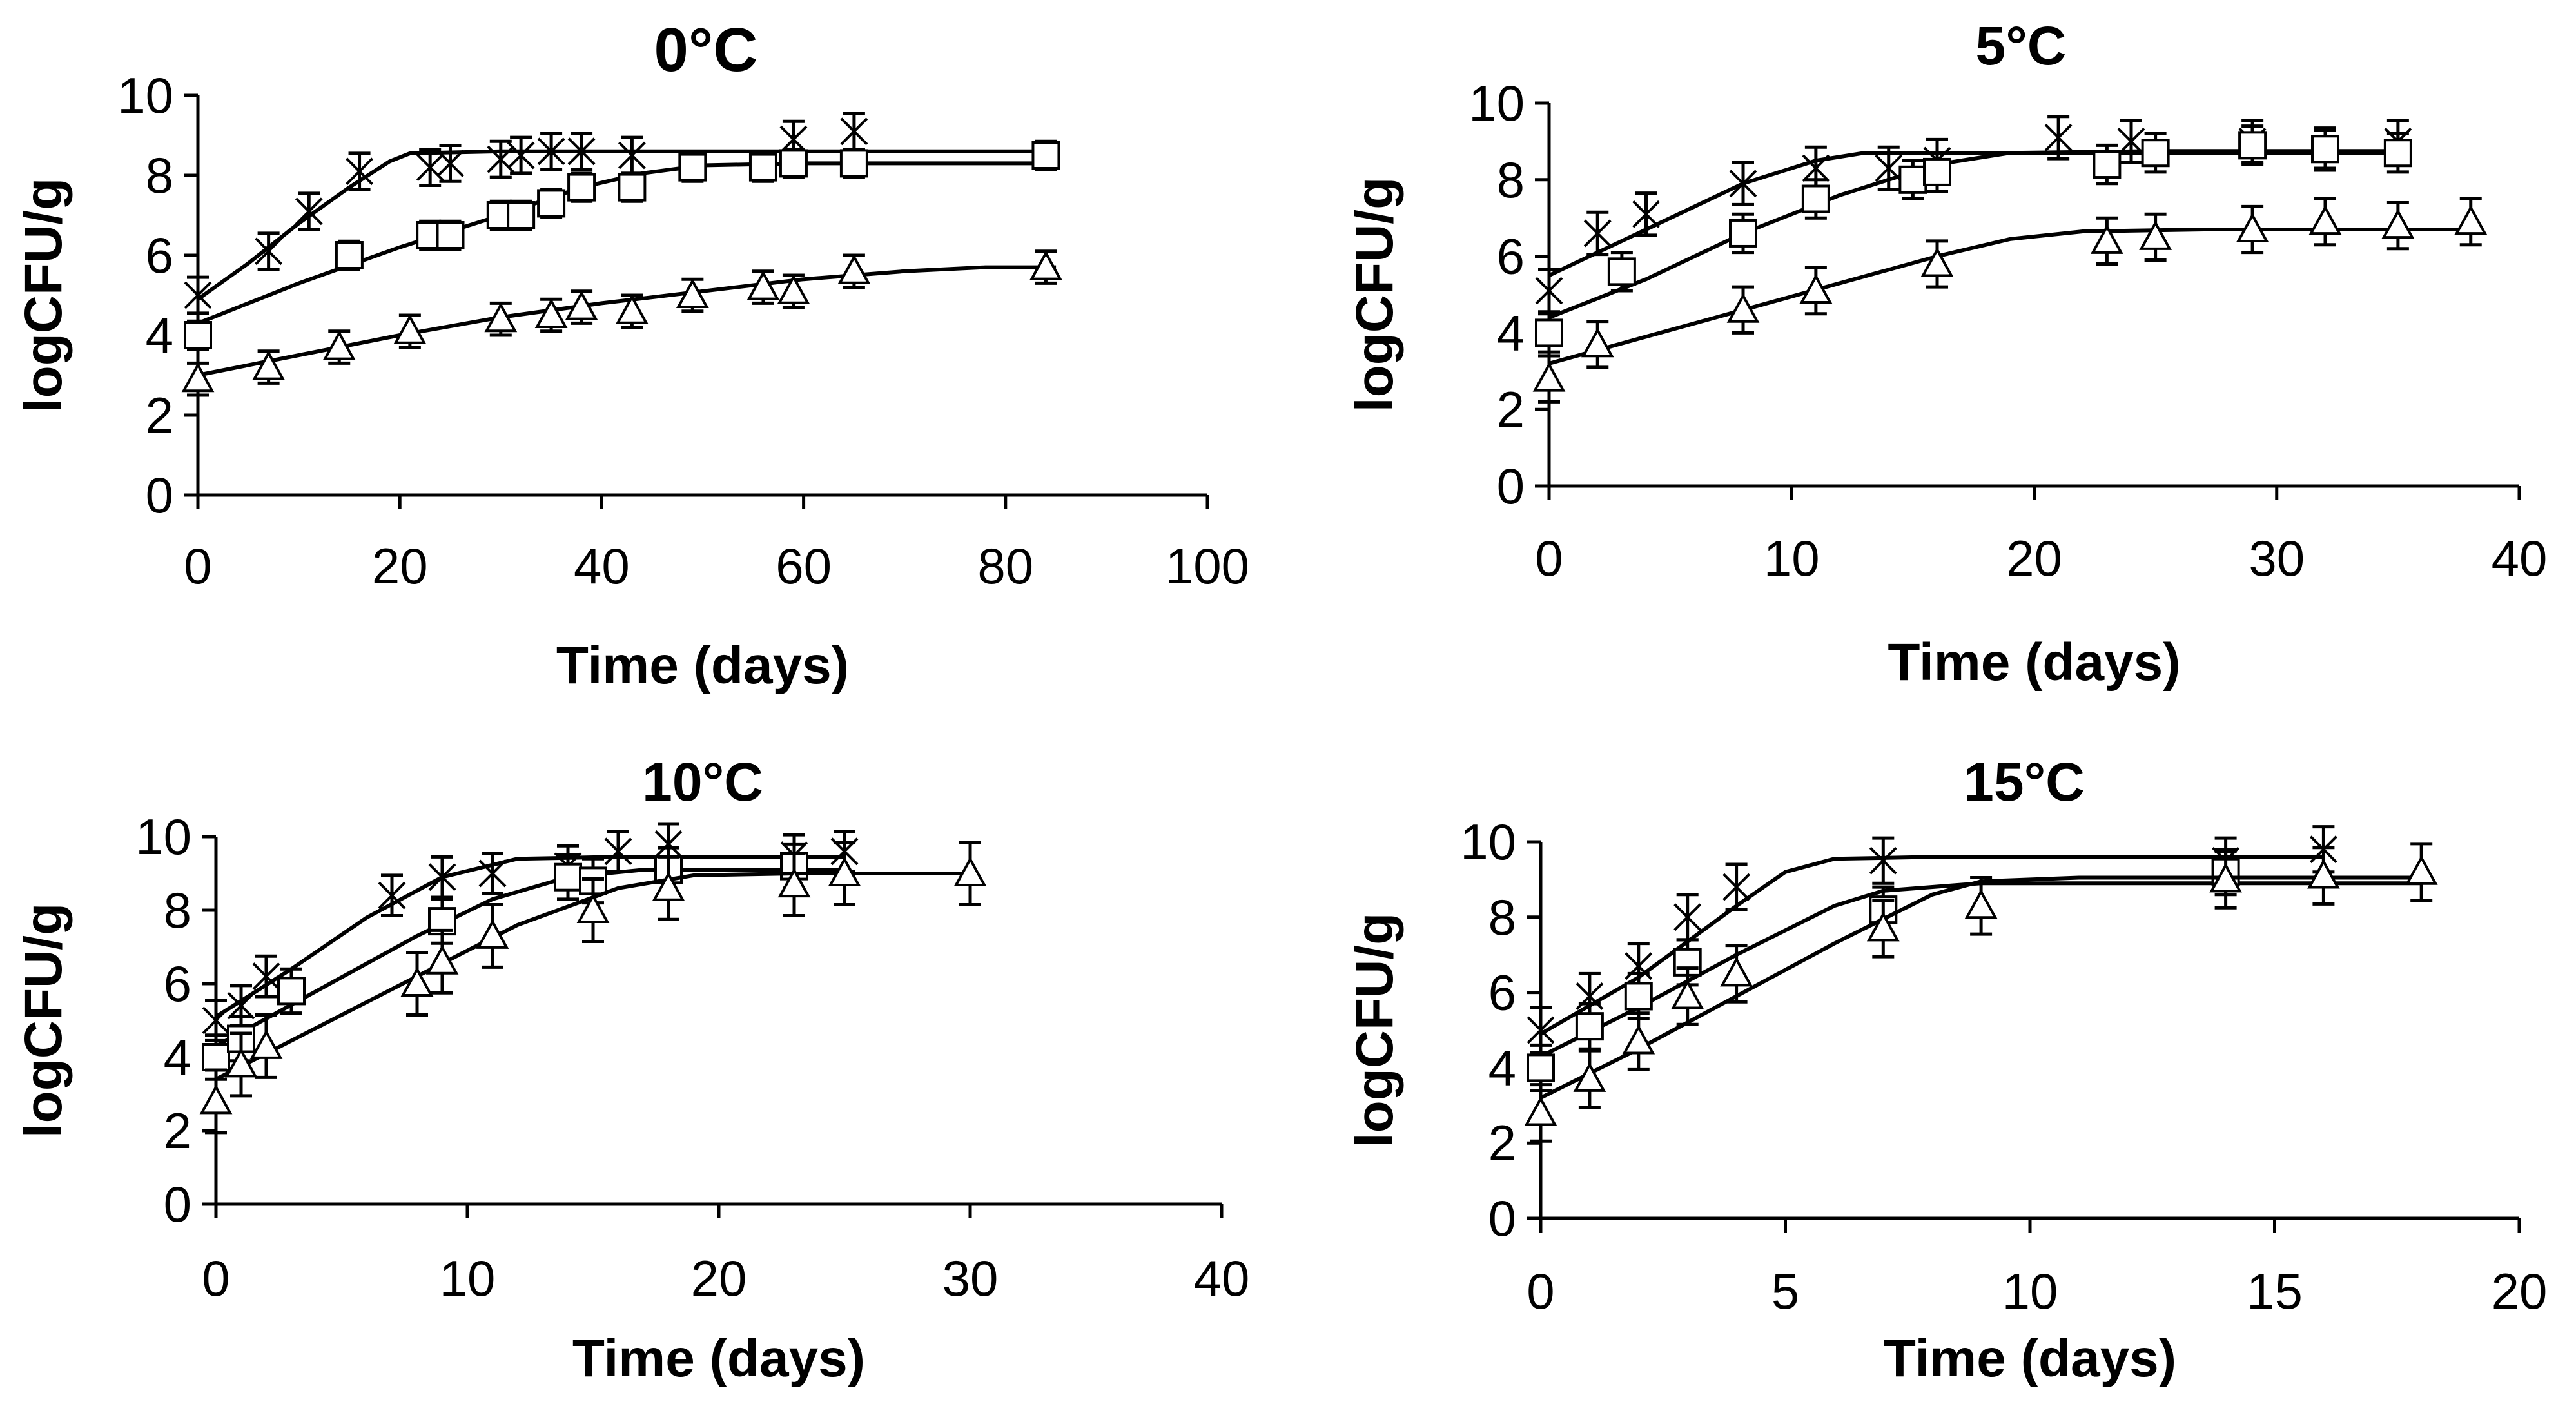  Describe the element at coordinates (2275, 1291) in the screenshot. I see `x-tick-label: 15` at that location.